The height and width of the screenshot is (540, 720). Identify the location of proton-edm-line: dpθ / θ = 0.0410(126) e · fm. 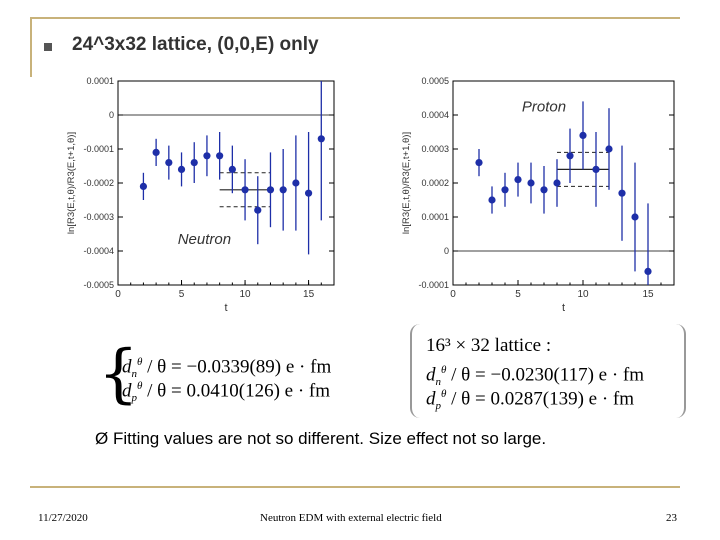
(226, 392).